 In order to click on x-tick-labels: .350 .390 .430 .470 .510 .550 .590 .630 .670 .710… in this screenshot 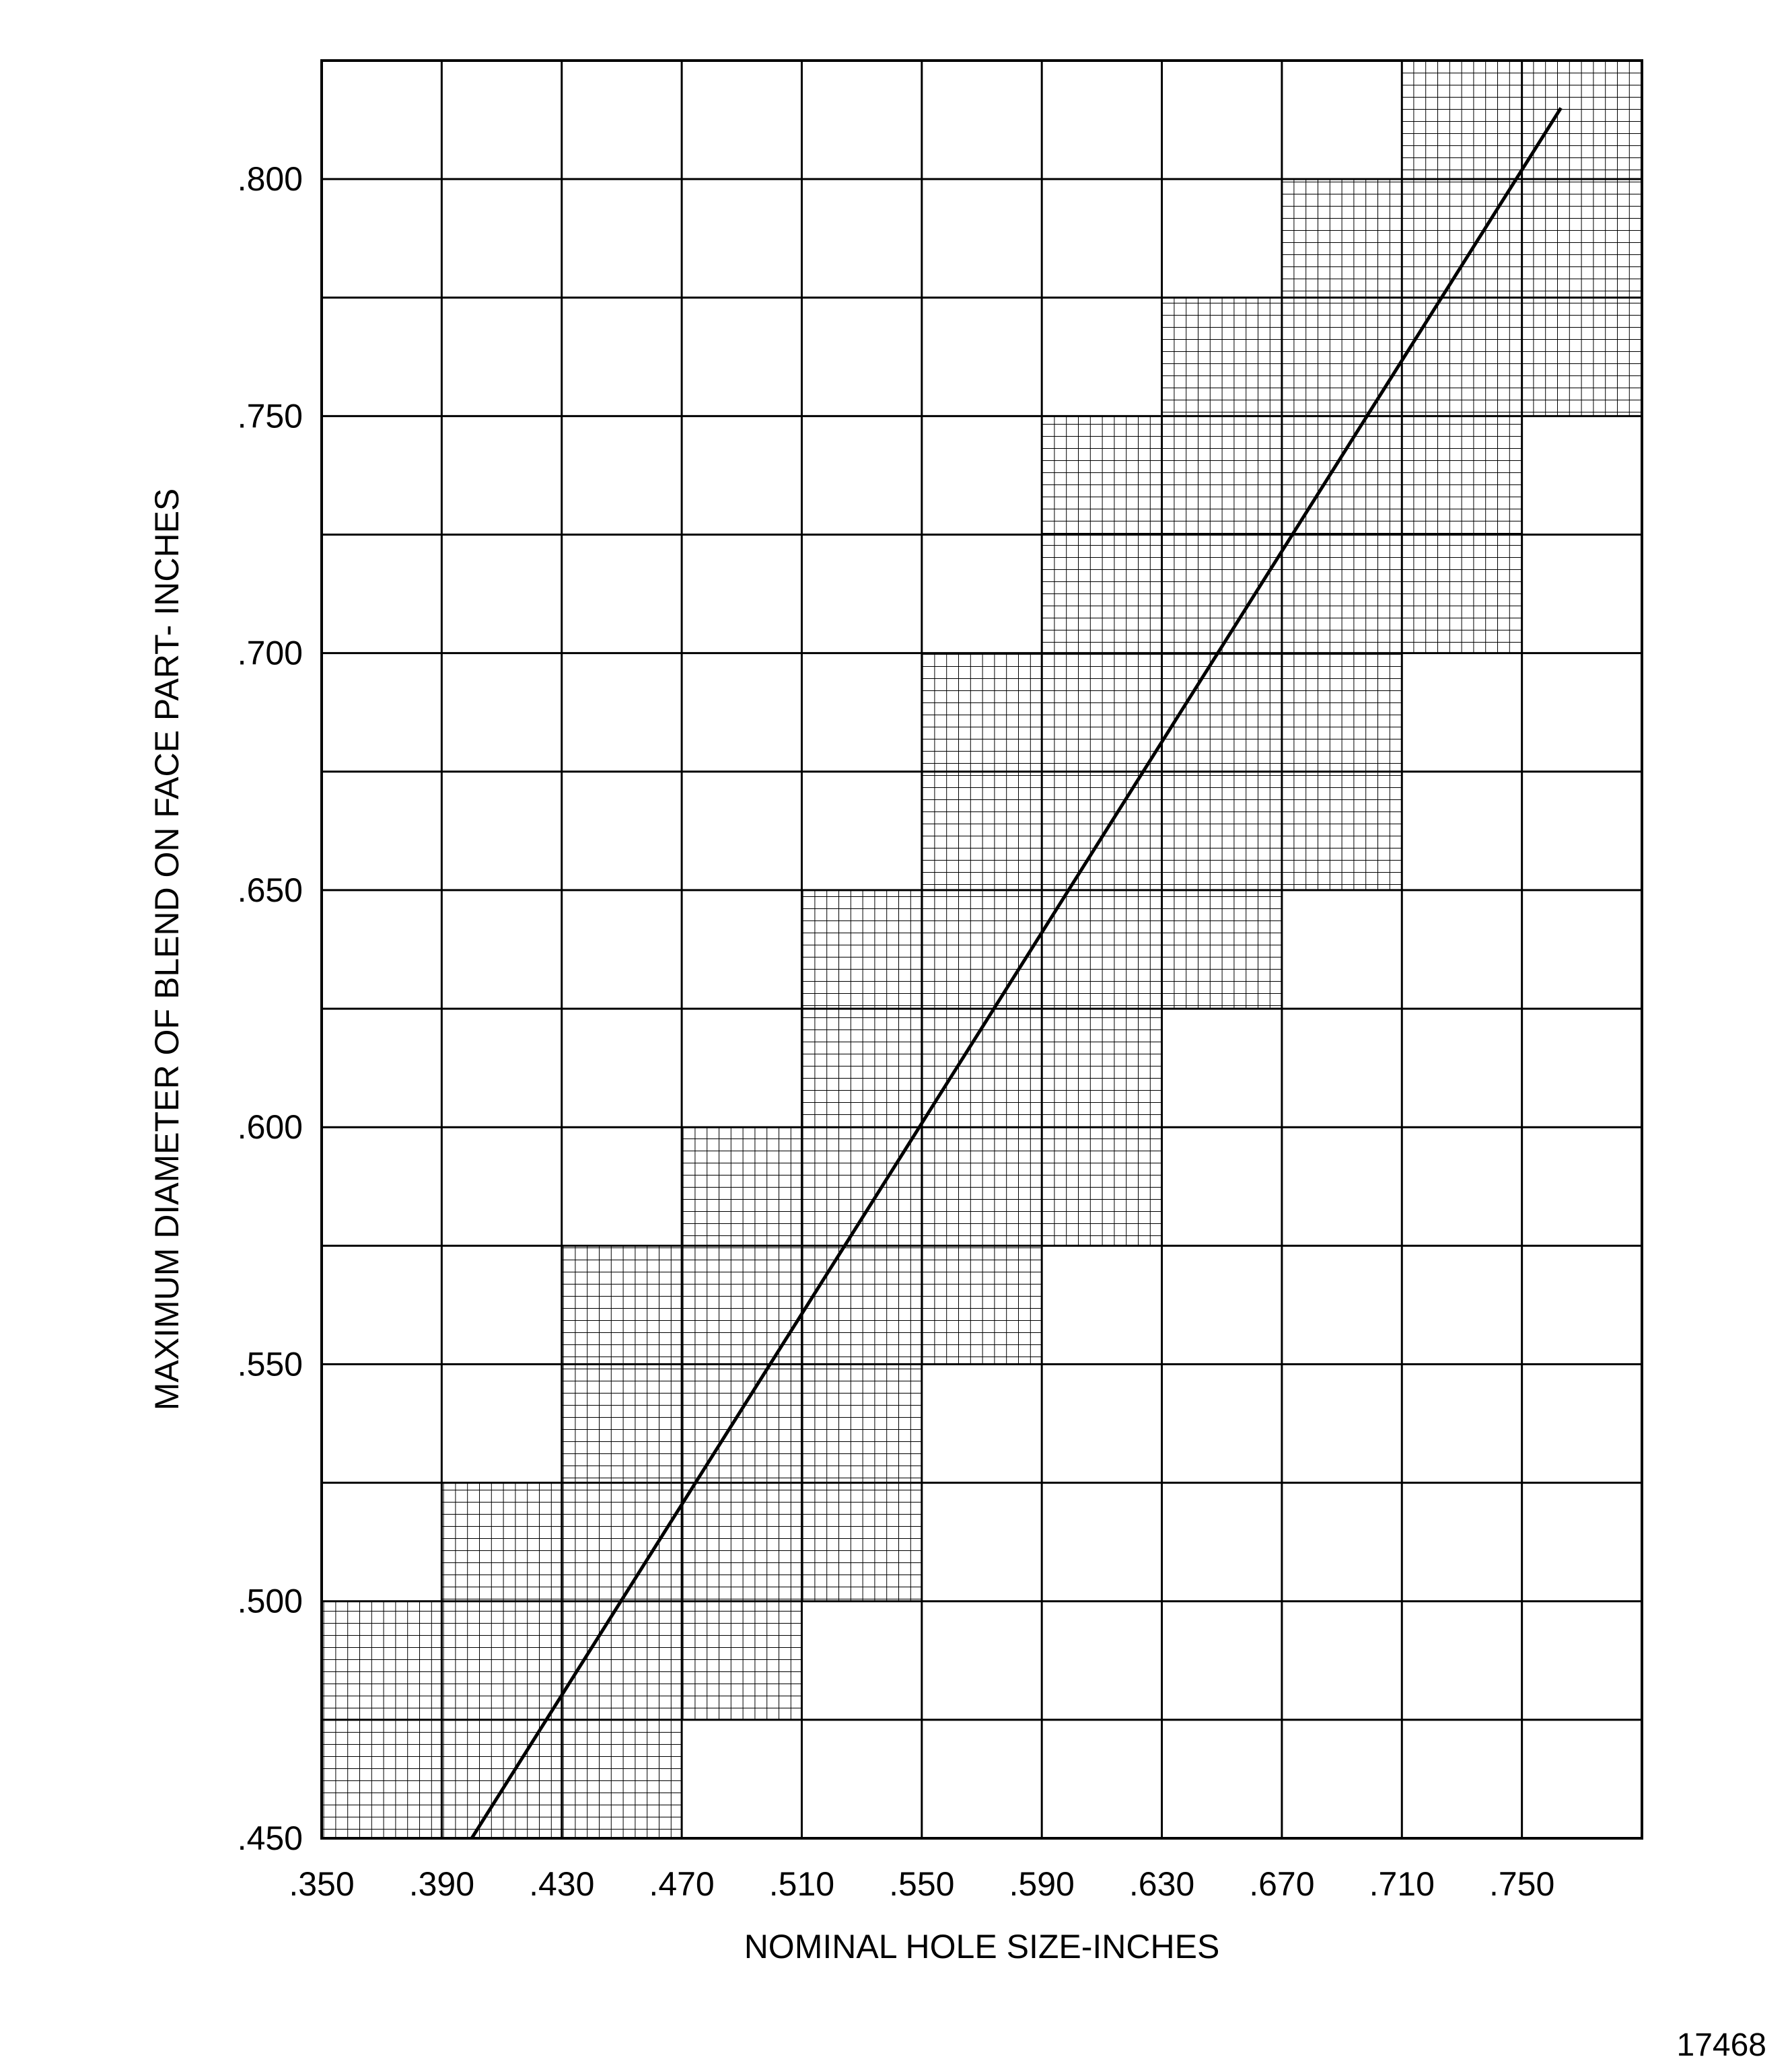, I will do `click(921, 1884)`.